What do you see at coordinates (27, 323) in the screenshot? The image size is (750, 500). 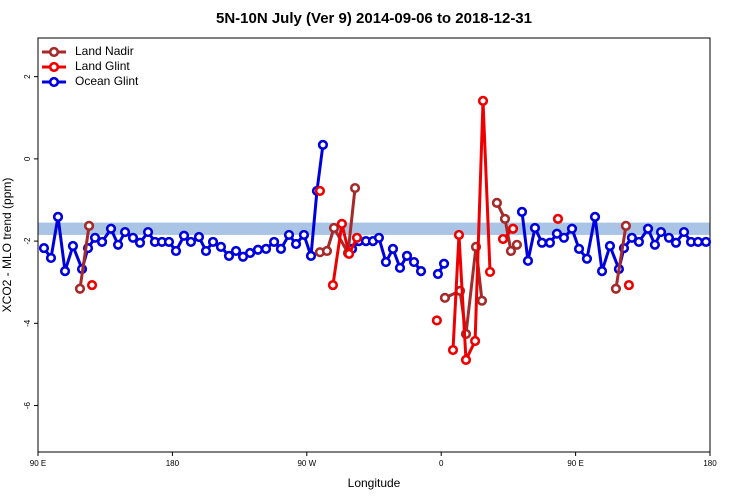 I see `y-tick-label: -4` at bounding box center [27, 323].